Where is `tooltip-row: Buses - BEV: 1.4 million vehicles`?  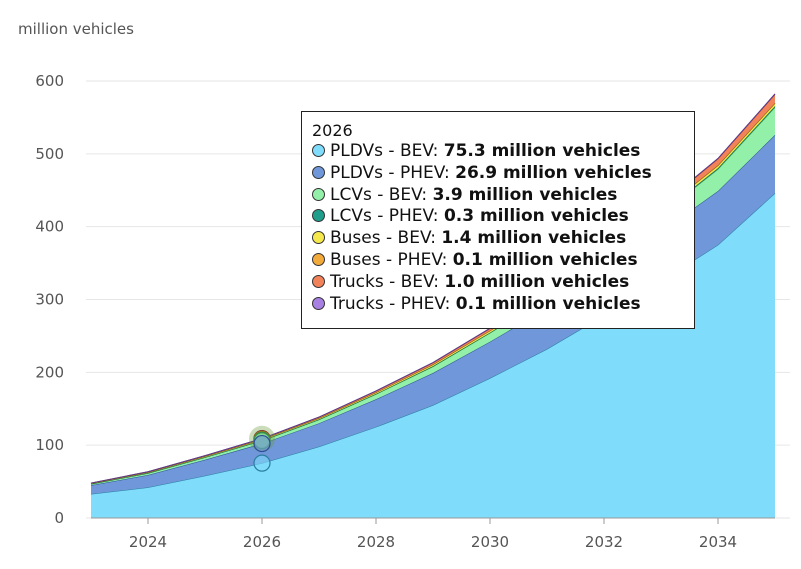 tooltip-row: Buses - BEV: 1.4 million vehicles is located at coordinates (498, 239).